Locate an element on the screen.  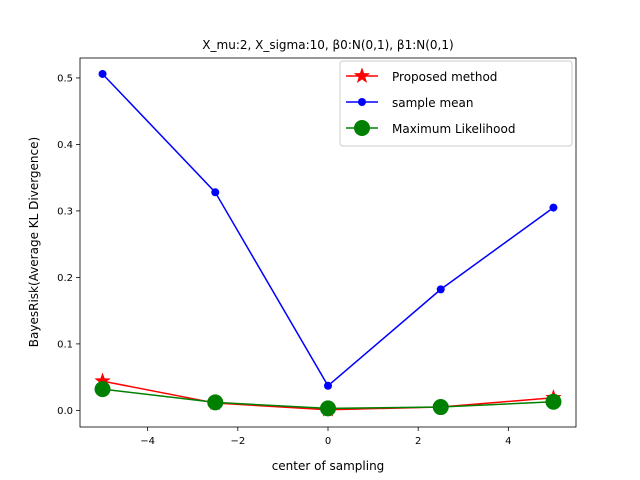
y-tick-label: 0.3 is located at coordinates (65, 211).